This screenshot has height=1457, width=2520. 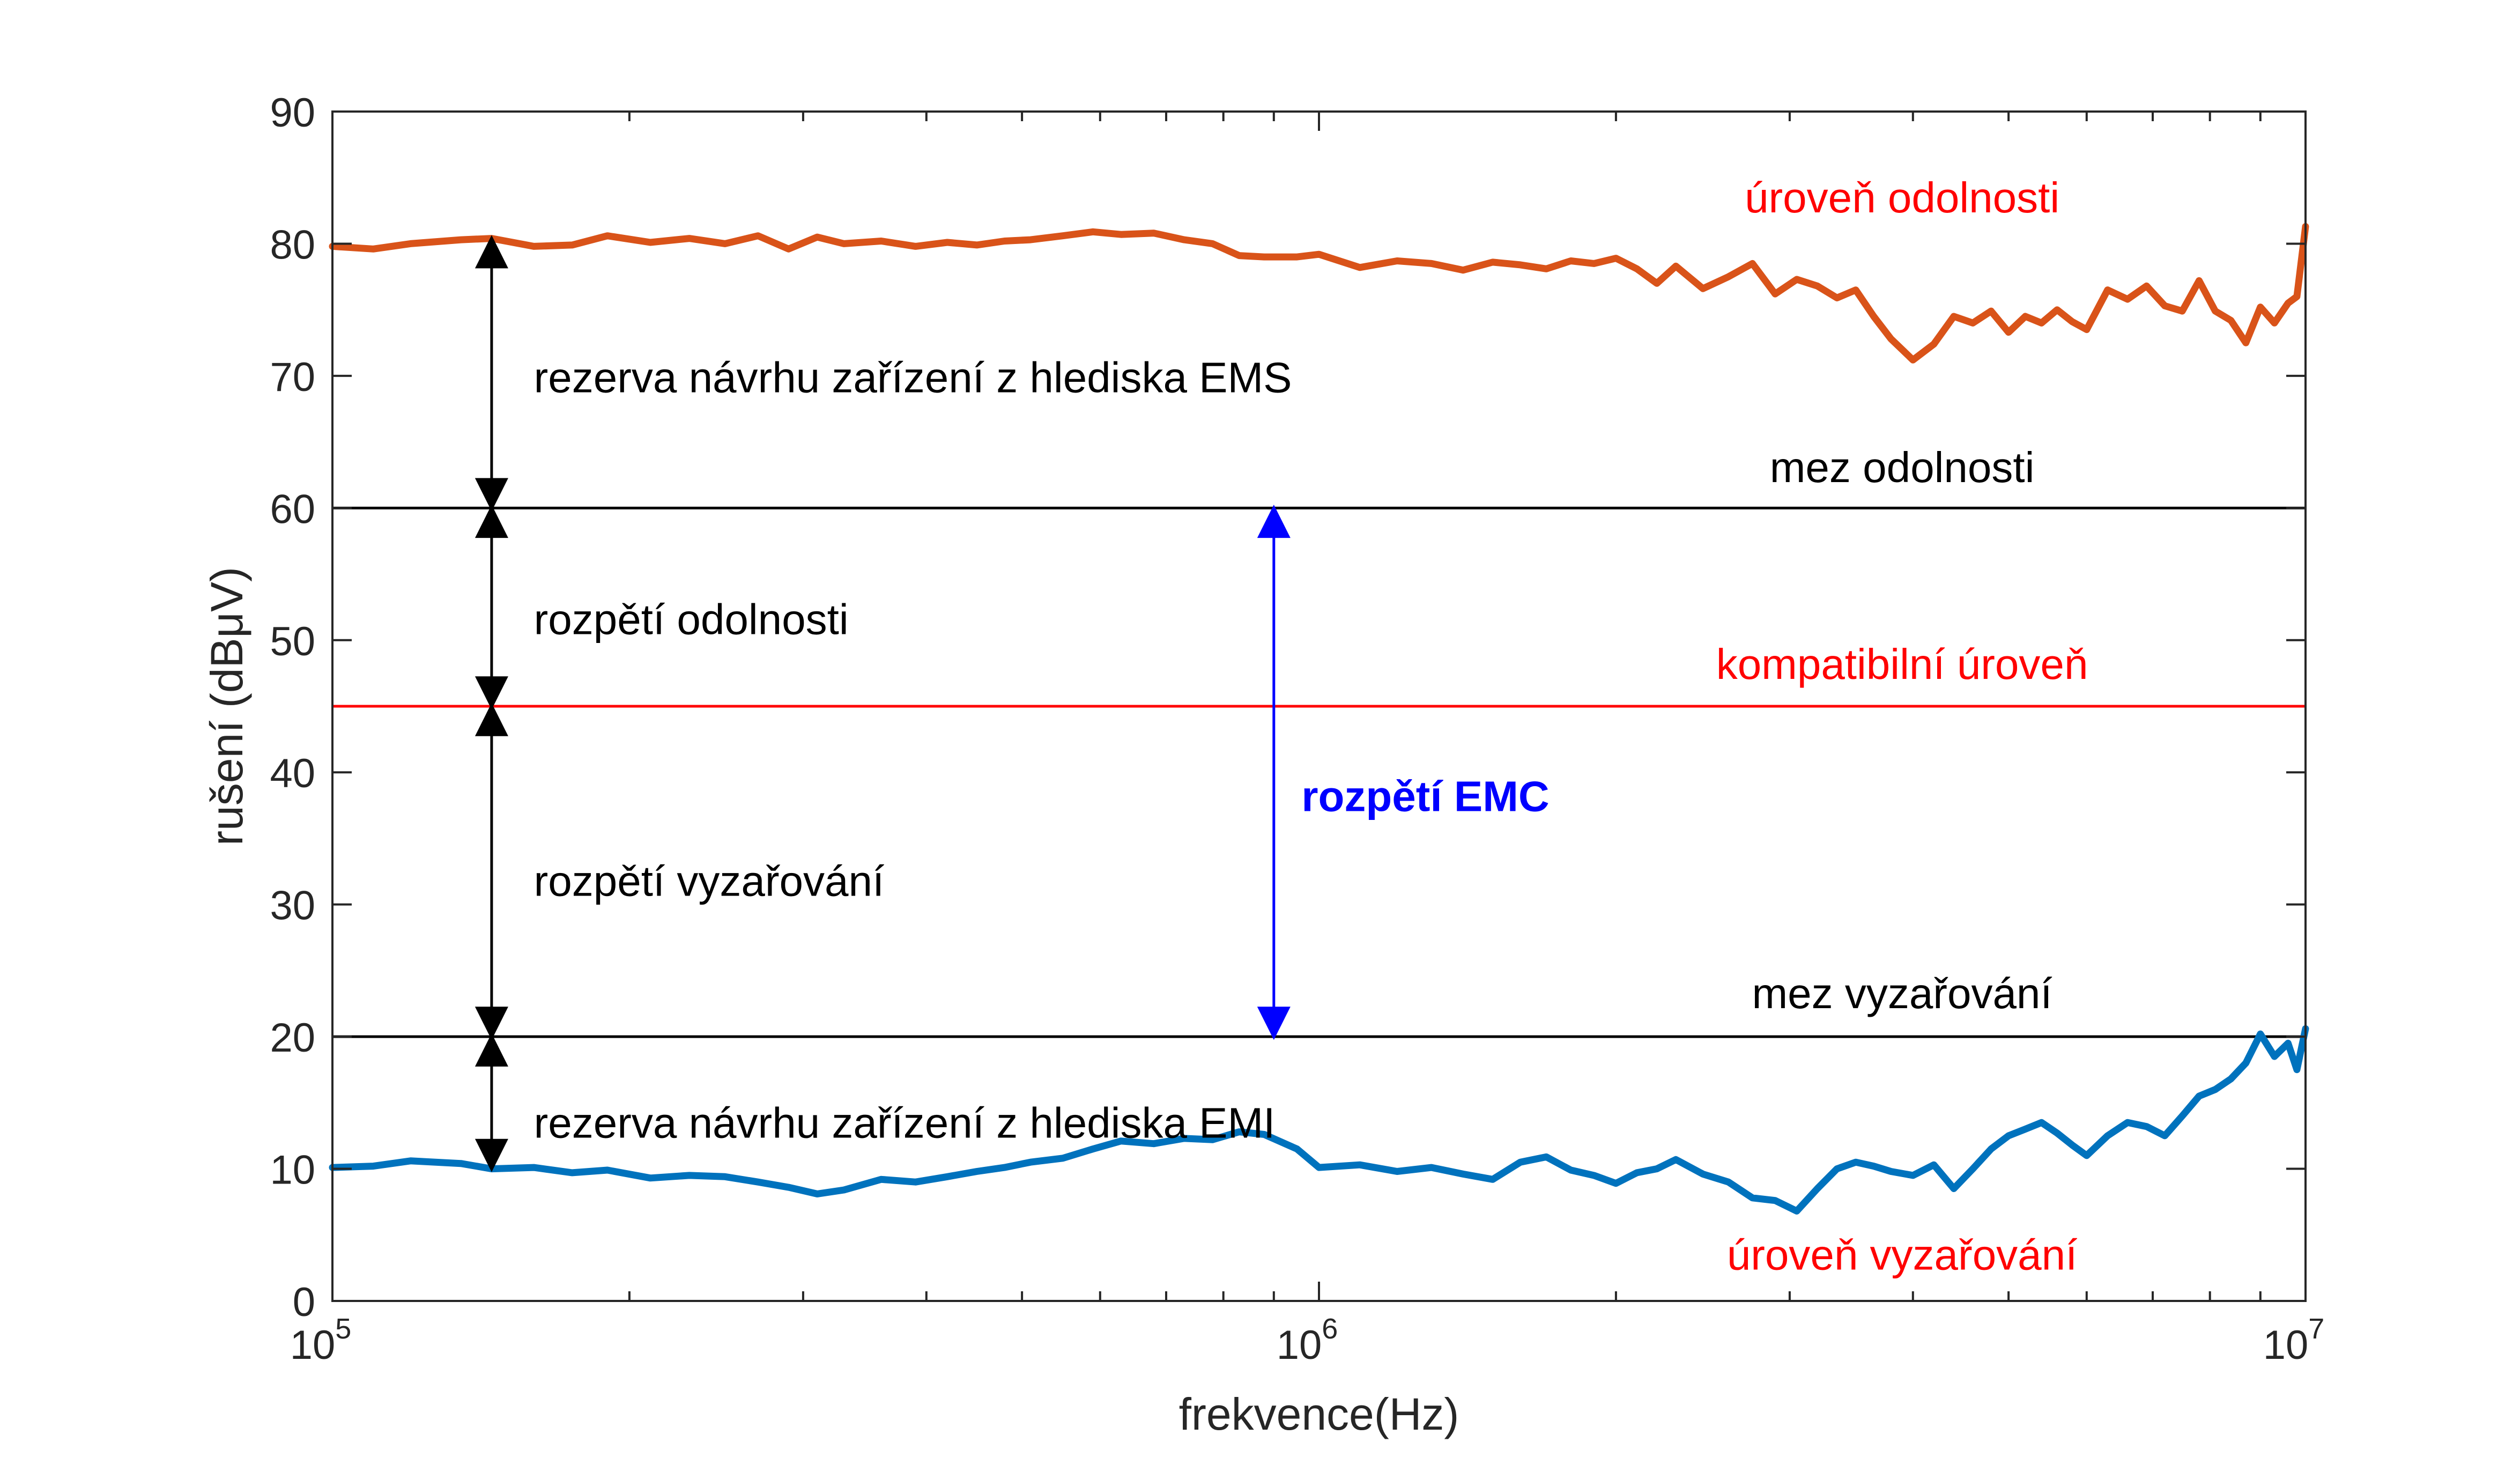 I want to click on y-tick-label: 80, so click(x=292, y=245).